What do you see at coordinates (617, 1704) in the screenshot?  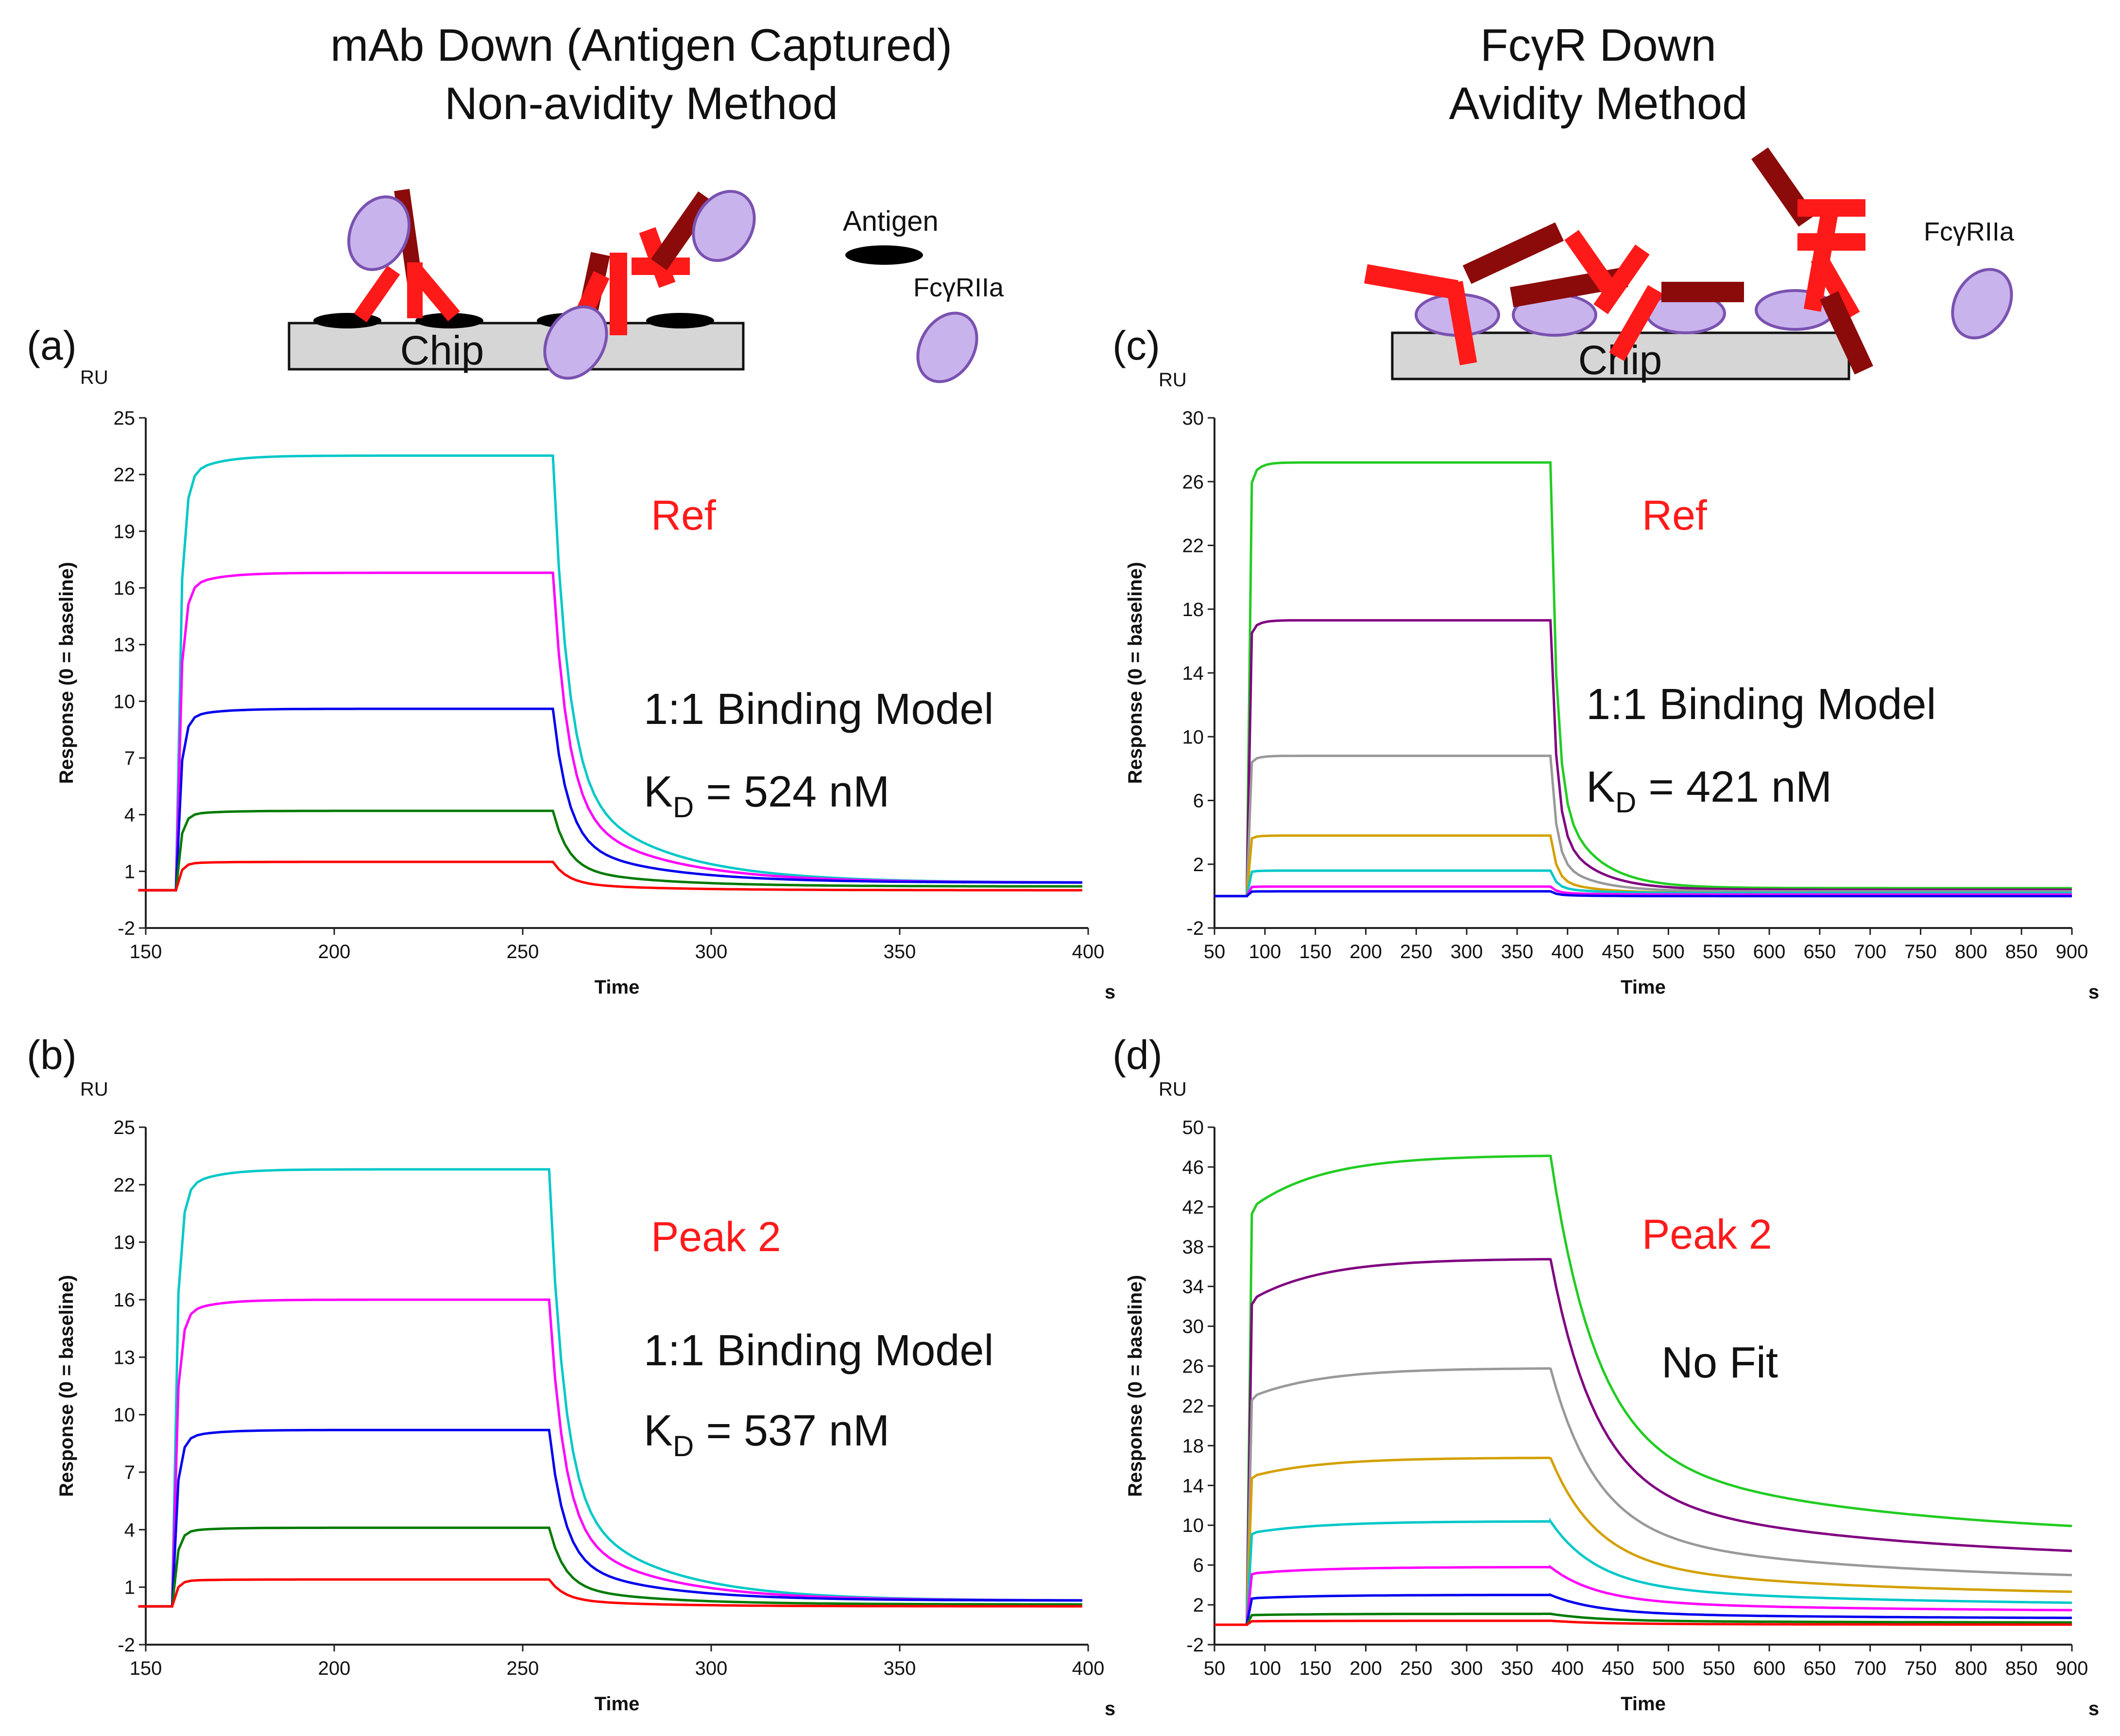 I see `x-axis-title: Time` at bounding box center [617, 1704].